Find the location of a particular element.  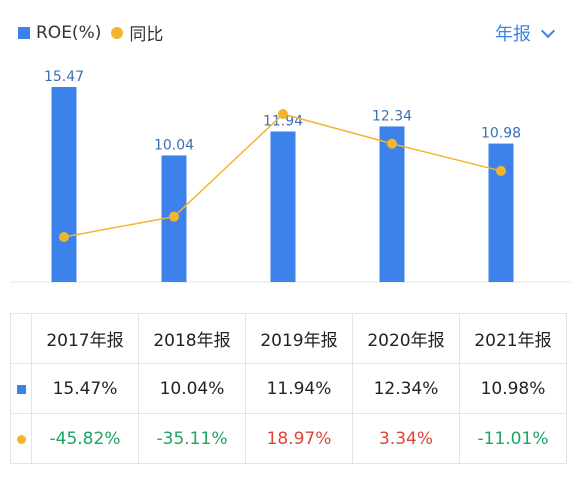

orange-dot-icon is located at coordinates (21, 439).